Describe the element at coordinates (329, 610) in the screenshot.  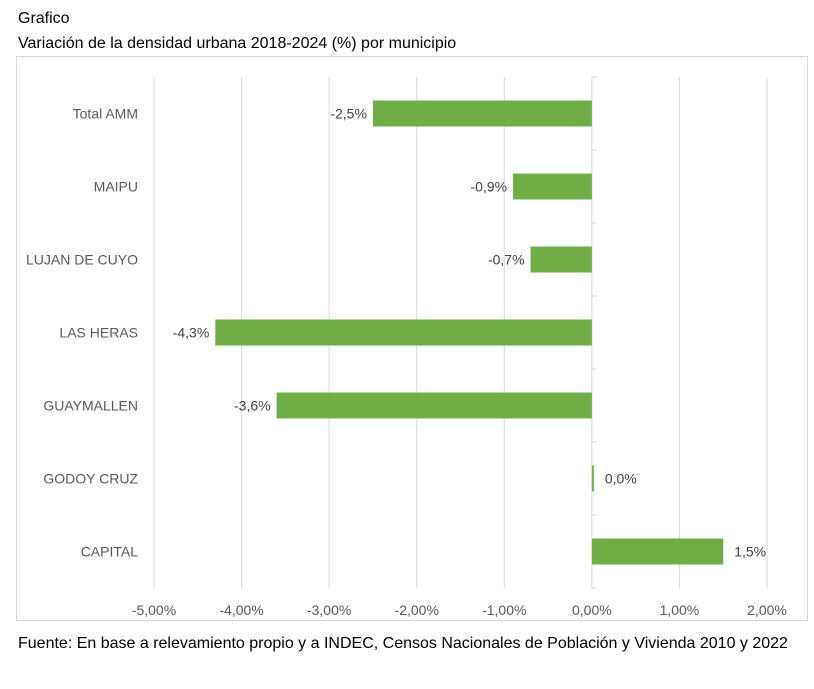
I see `x-tick-label: -3,00%` at that location.